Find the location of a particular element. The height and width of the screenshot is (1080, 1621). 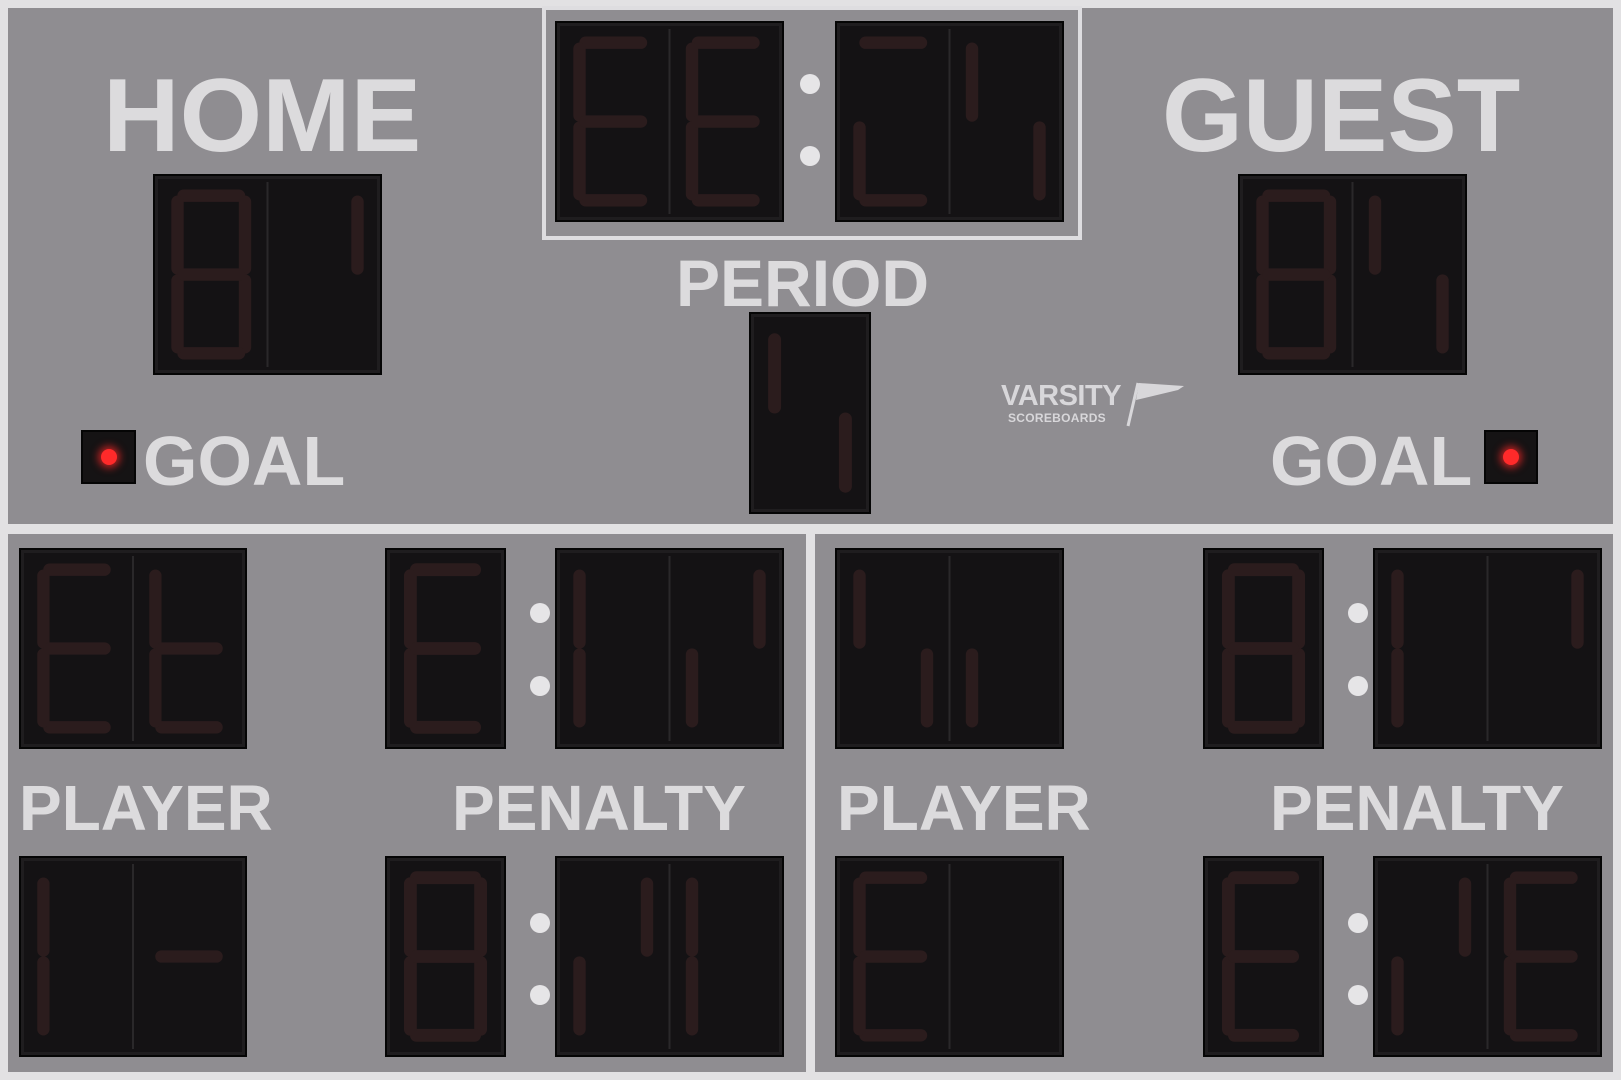

clock-minutes-display is located at coordinates (669, 121).